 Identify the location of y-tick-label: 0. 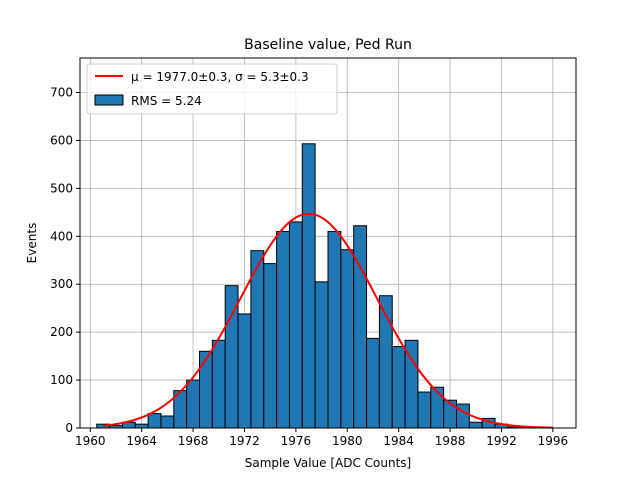
(69, 428).